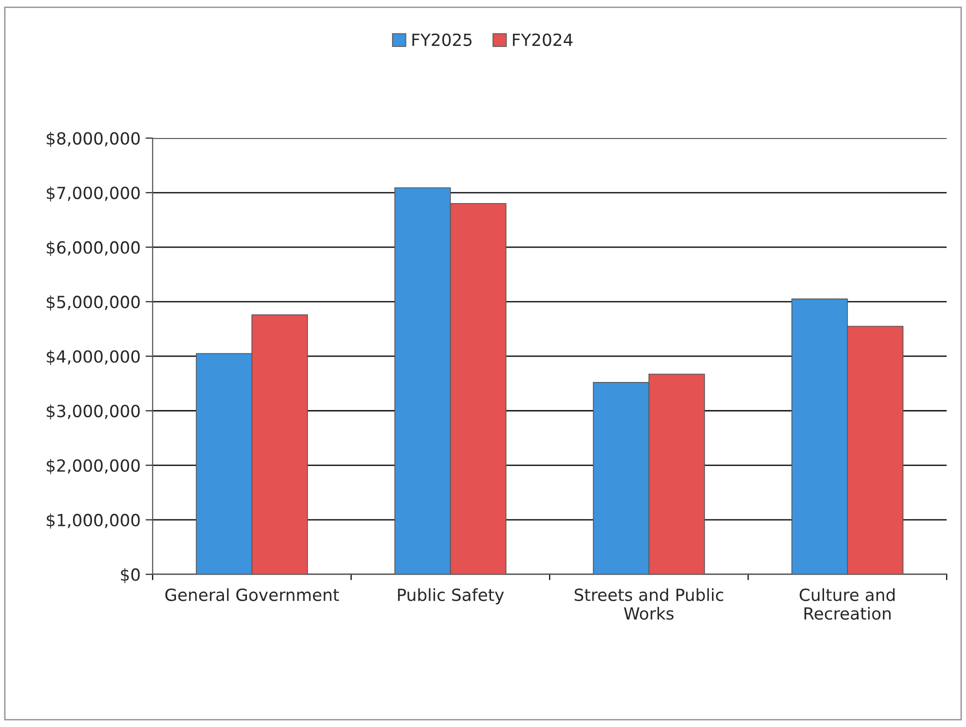 This screenshot has height=727, width=966. Describe the element at coordinates (93, 521) in the screenshot. I see `y-tick-label: $1,000,000` at that location.